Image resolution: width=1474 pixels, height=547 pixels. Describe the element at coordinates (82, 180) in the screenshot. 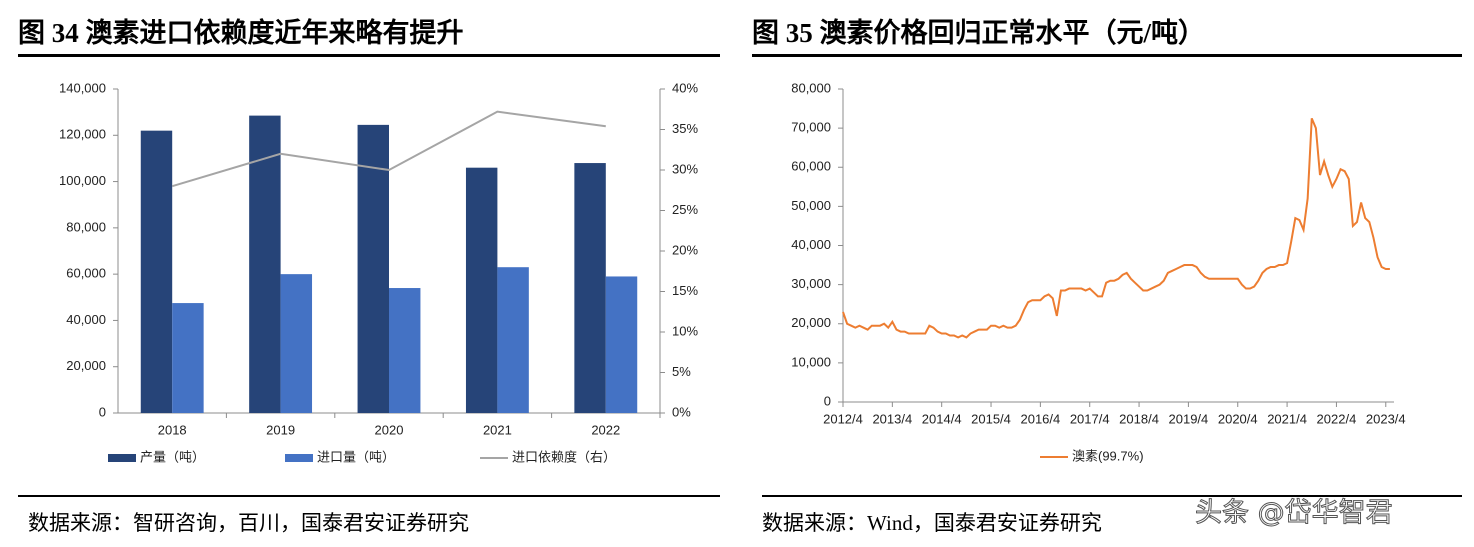

I see `y-tick-label: 100,000` at that location.